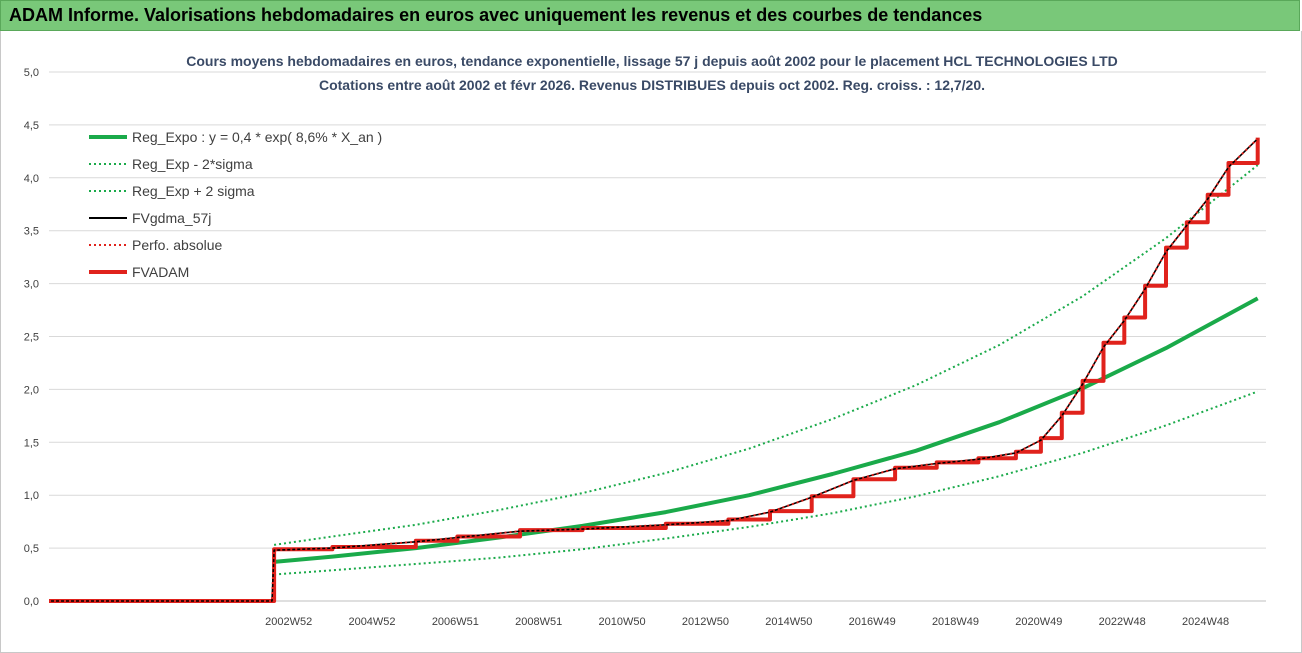 Image resolution: width=1302 pixels, height=653 pixels. I want to click on y-tick-label: 1,0, so click(31, 496).